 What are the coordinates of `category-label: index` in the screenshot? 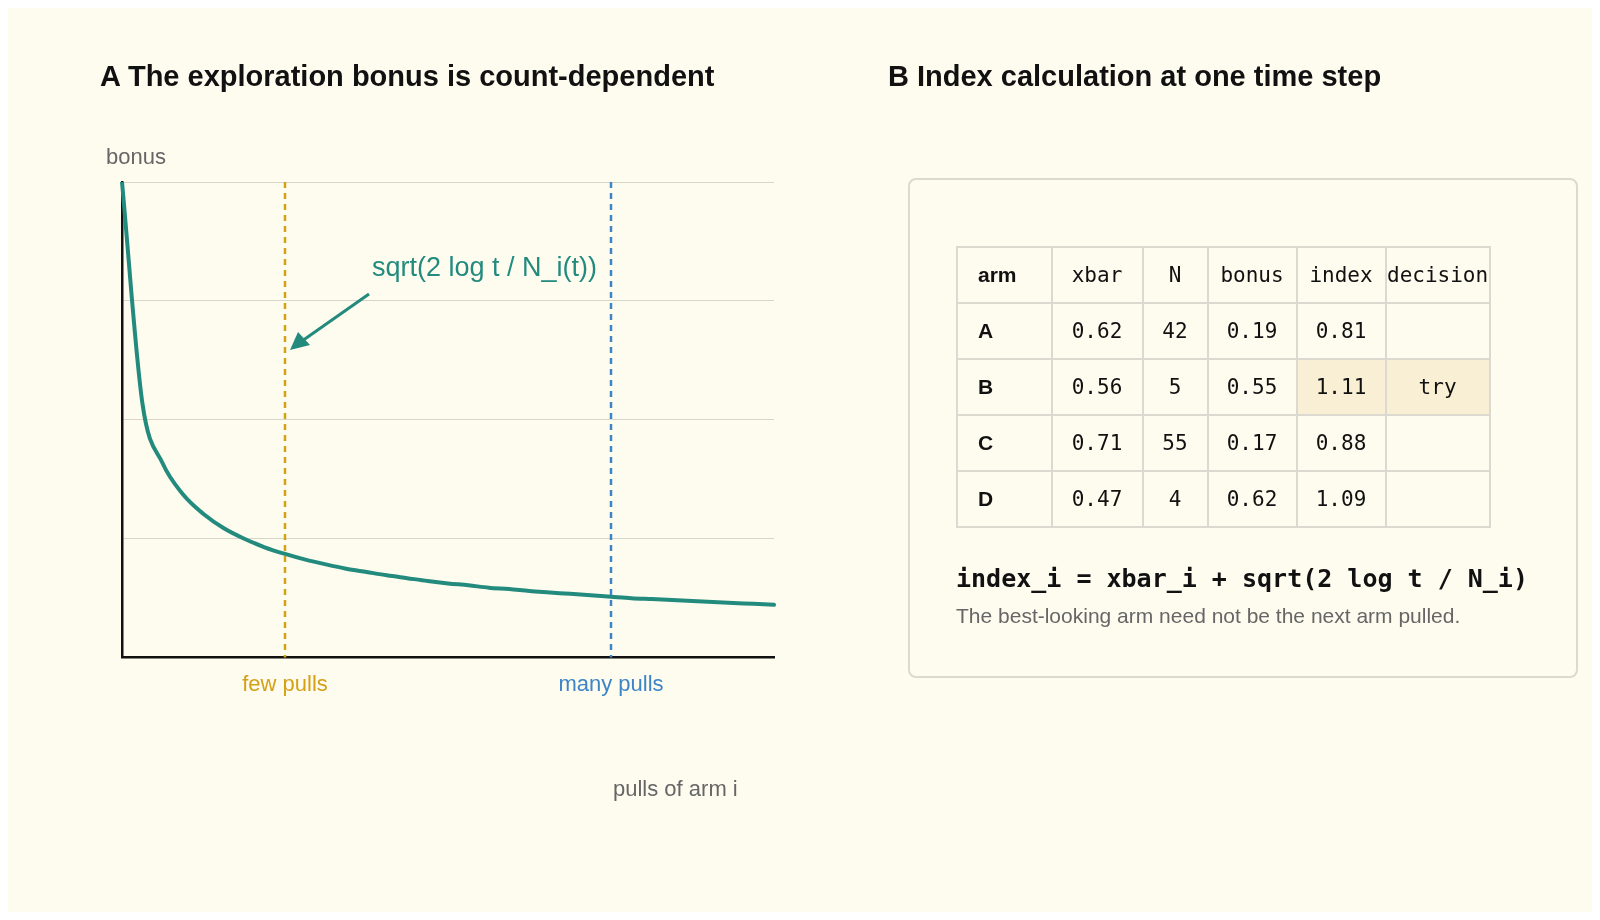 It's located at (1341, 275).